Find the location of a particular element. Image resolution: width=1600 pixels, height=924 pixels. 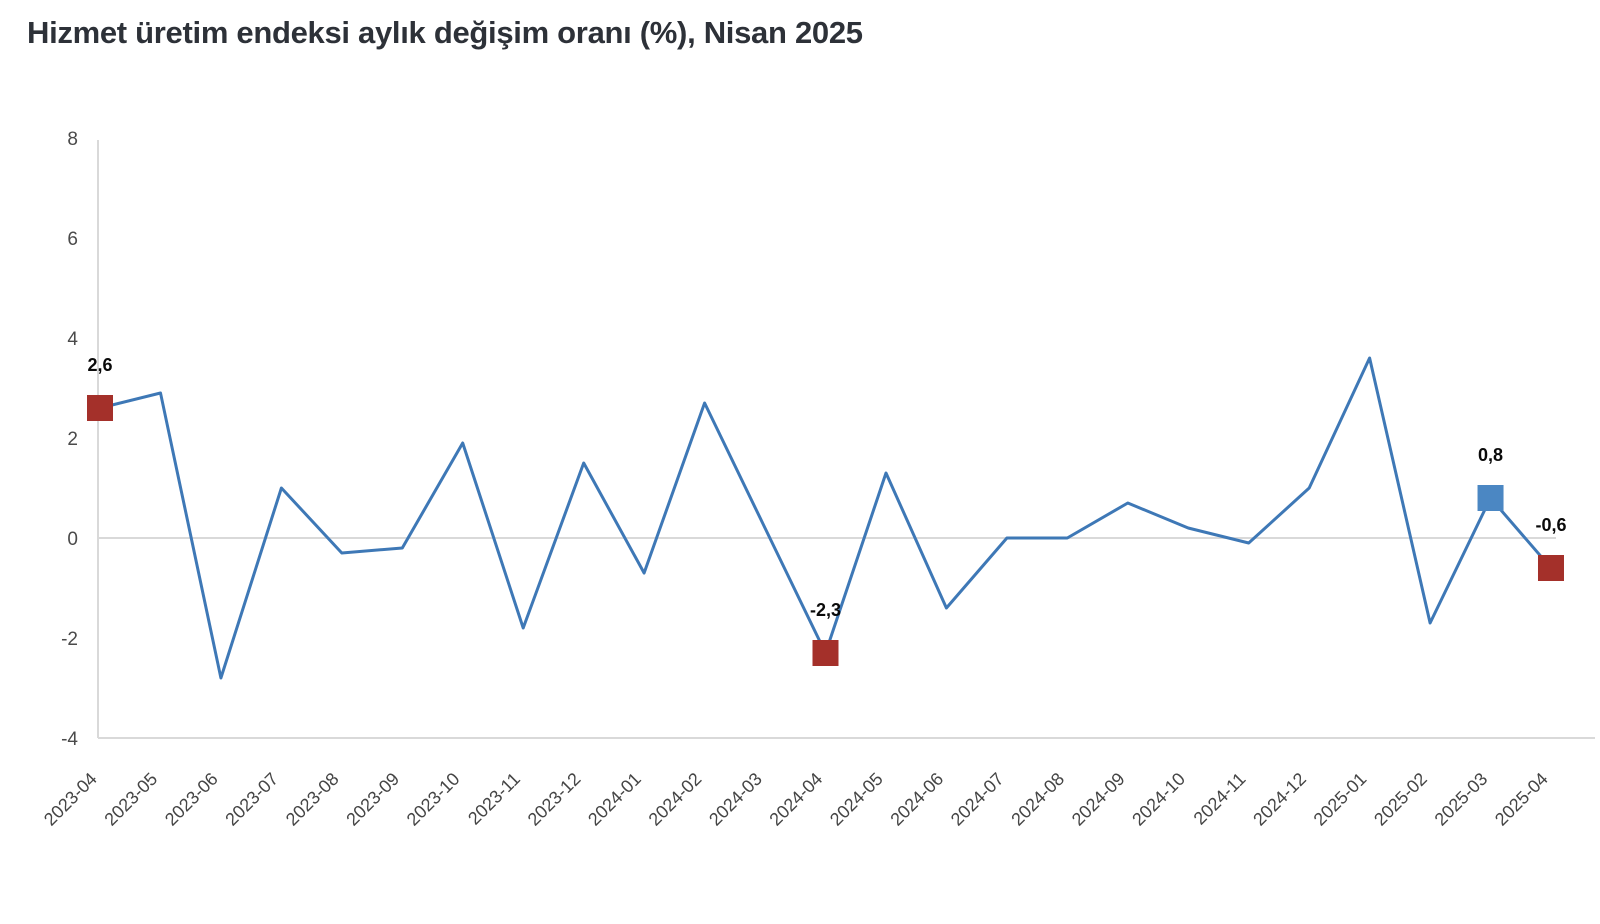

x-axis-tick-label: 2023-07 is located at coordinates (251, 799).